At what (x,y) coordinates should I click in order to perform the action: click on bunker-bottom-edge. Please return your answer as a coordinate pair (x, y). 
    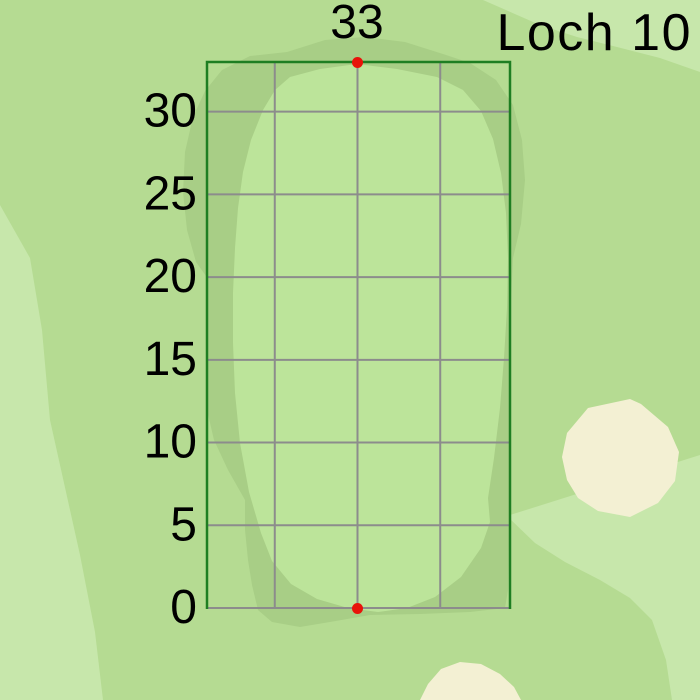
    Looking at the image, I should click on (470, 681).